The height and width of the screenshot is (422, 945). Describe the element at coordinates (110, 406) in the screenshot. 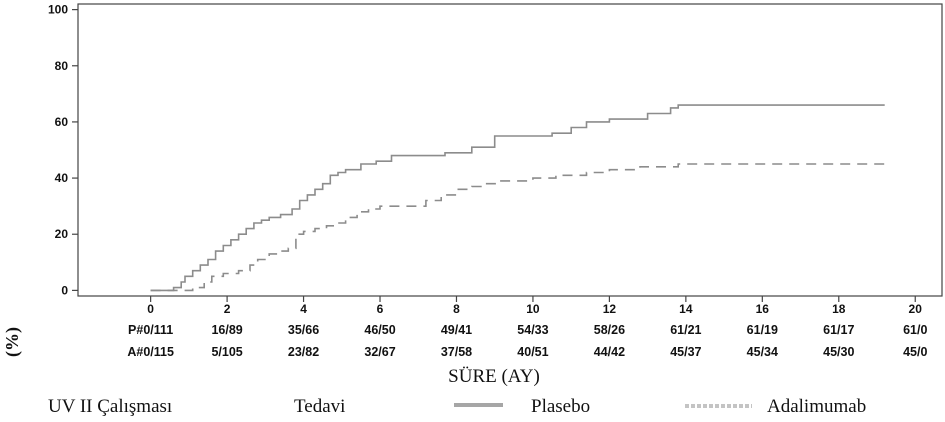

I see `legend-study: UV II Çalışması` at that location.